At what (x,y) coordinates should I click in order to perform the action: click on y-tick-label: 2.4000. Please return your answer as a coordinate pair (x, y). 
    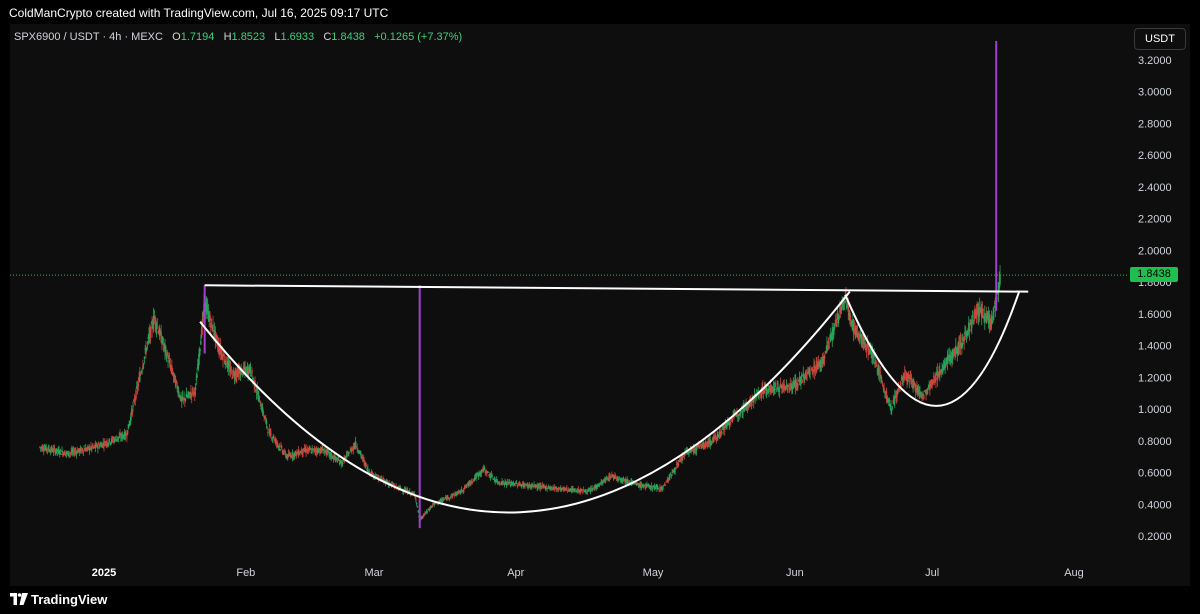
    Looking at the image, I should click on (1155, 188).